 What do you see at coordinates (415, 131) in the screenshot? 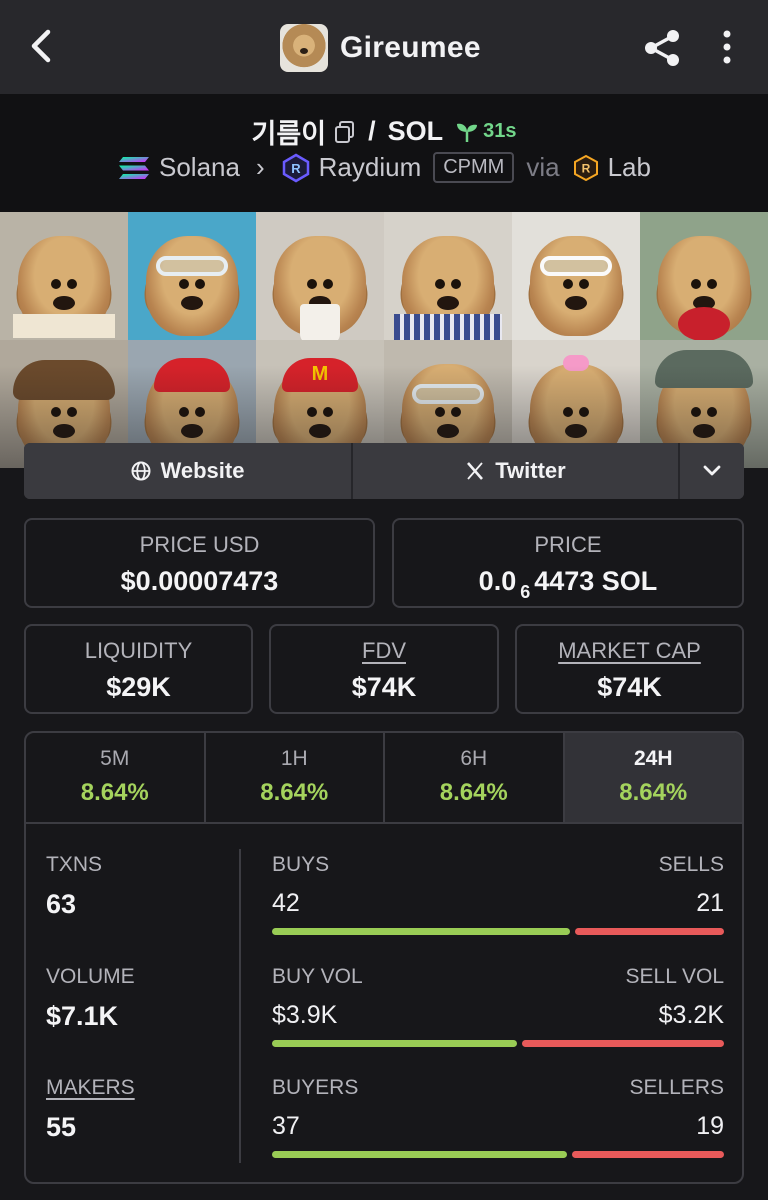
I see `quote-token-symbol: SOL` at bounding box center [415, 131].